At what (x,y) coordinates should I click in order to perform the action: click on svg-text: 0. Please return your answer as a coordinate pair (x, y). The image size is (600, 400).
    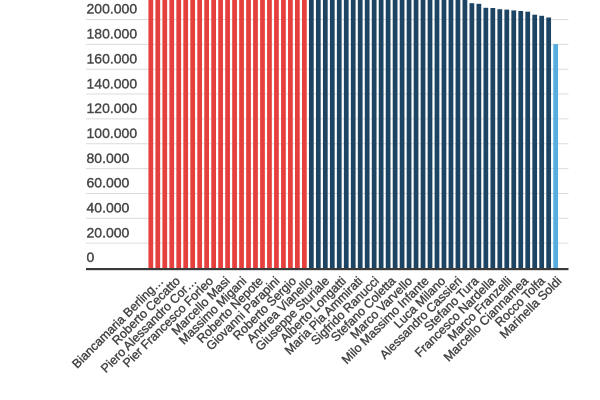
    Looking at the image, I should click on (91, 257).